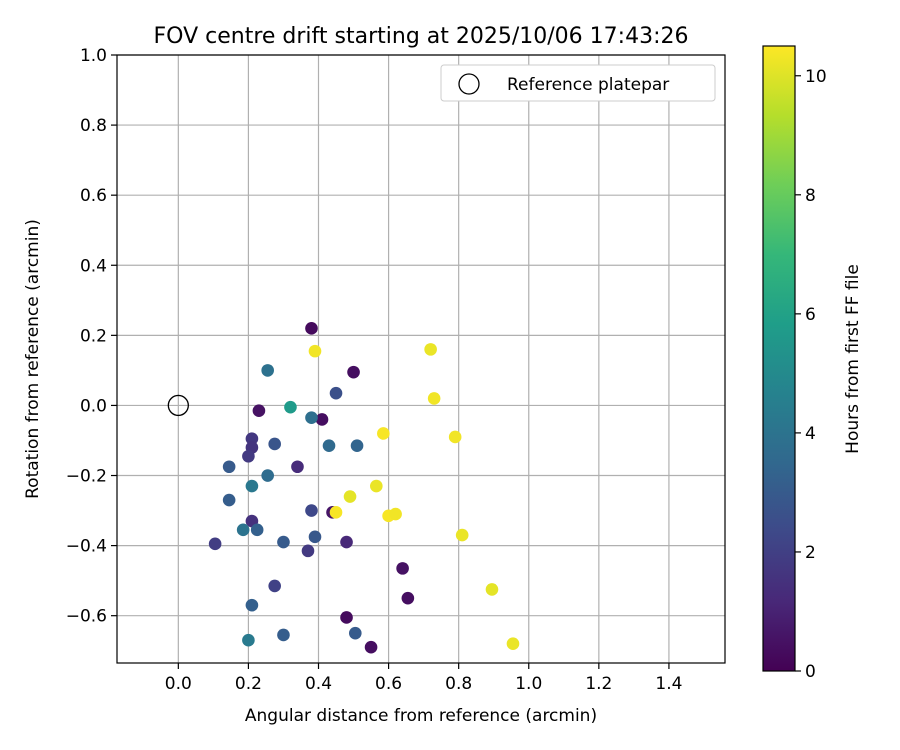 The image size is (900, 750). I want to click on x-tick-label: 0.8, so click(458, 684).